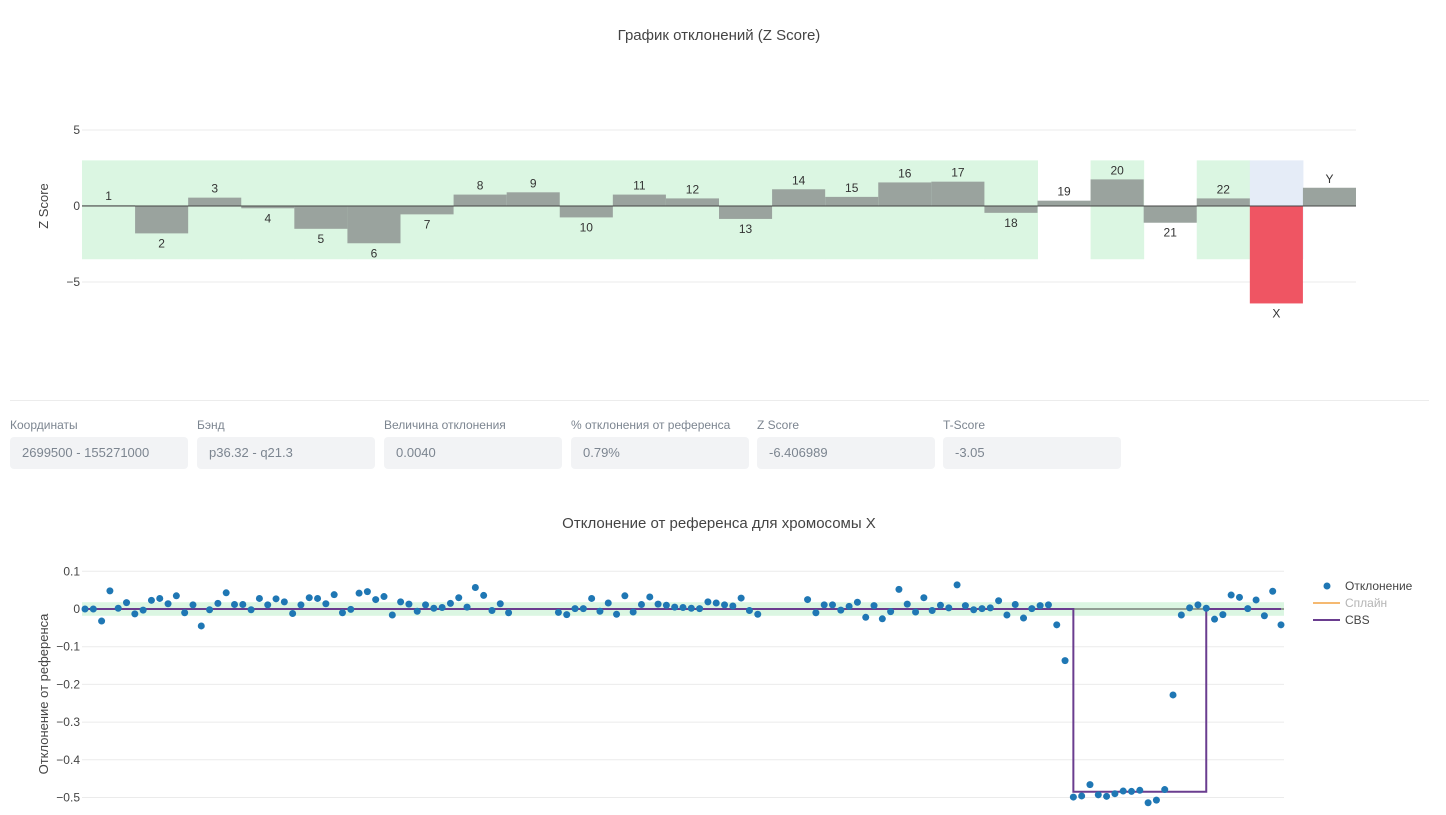 The height and width of the screenshot is (815, 1446). I want to click on legend-marker-deviation, so click(1327, 586).